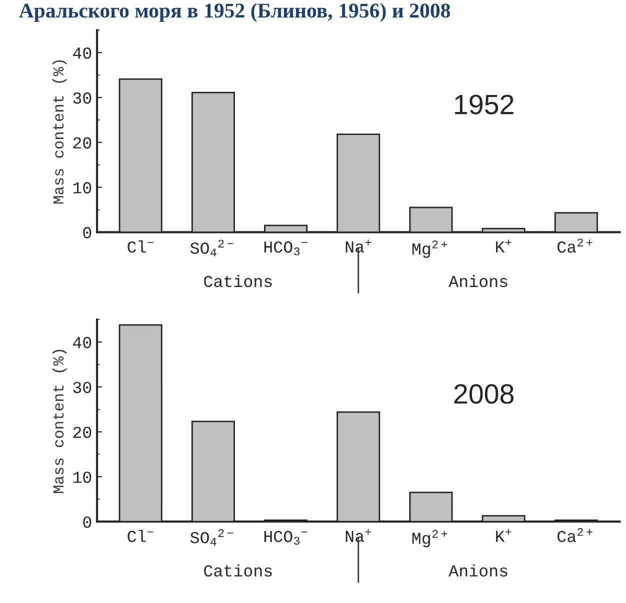 Image resolution: width=626 pixels, height=603 pixels. Describe the element at coordinates (484, 394) in the screenshot. I see `annotation: 2008` at that location.